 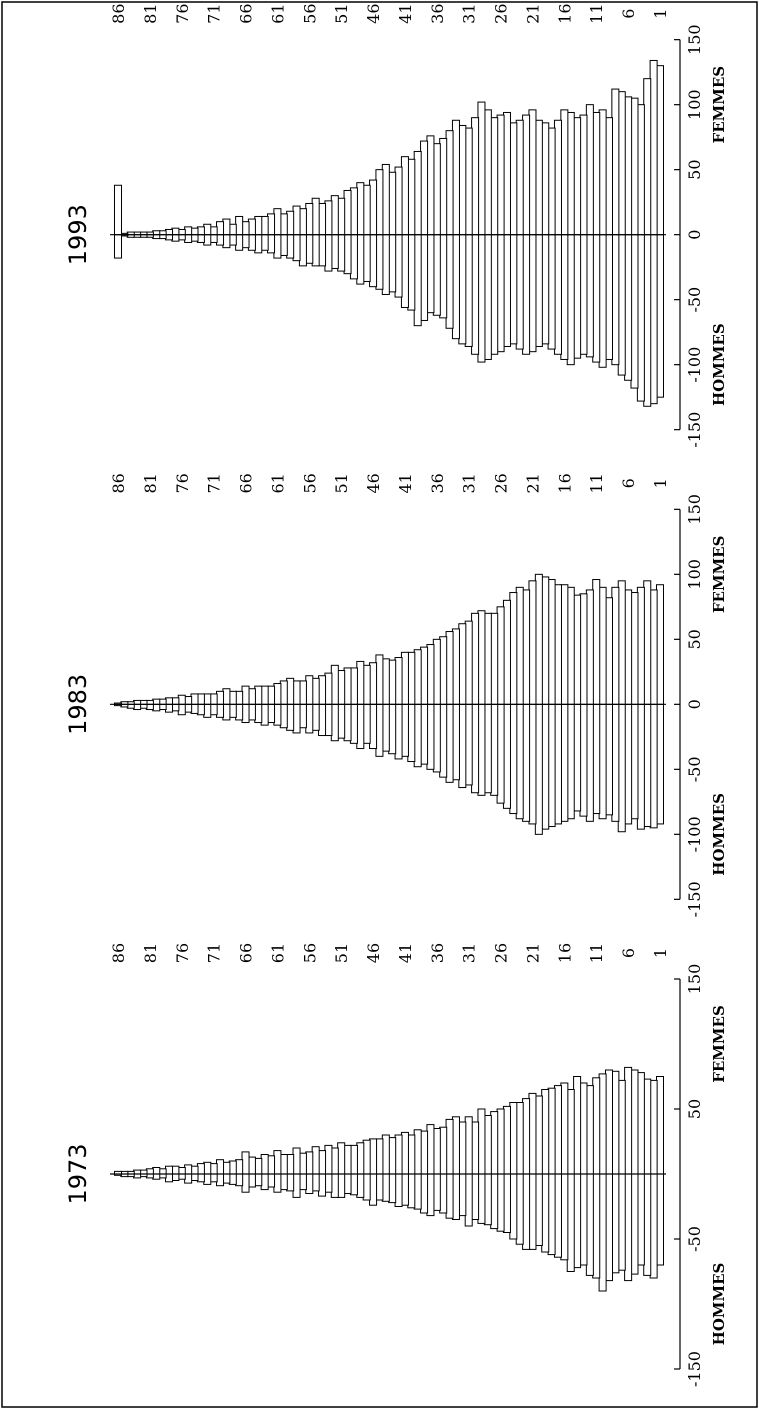 What do you see at coordinates (78, 1173) in the screenshot?
I see `panel-title: 1973` at bounding box center [78, 1173].